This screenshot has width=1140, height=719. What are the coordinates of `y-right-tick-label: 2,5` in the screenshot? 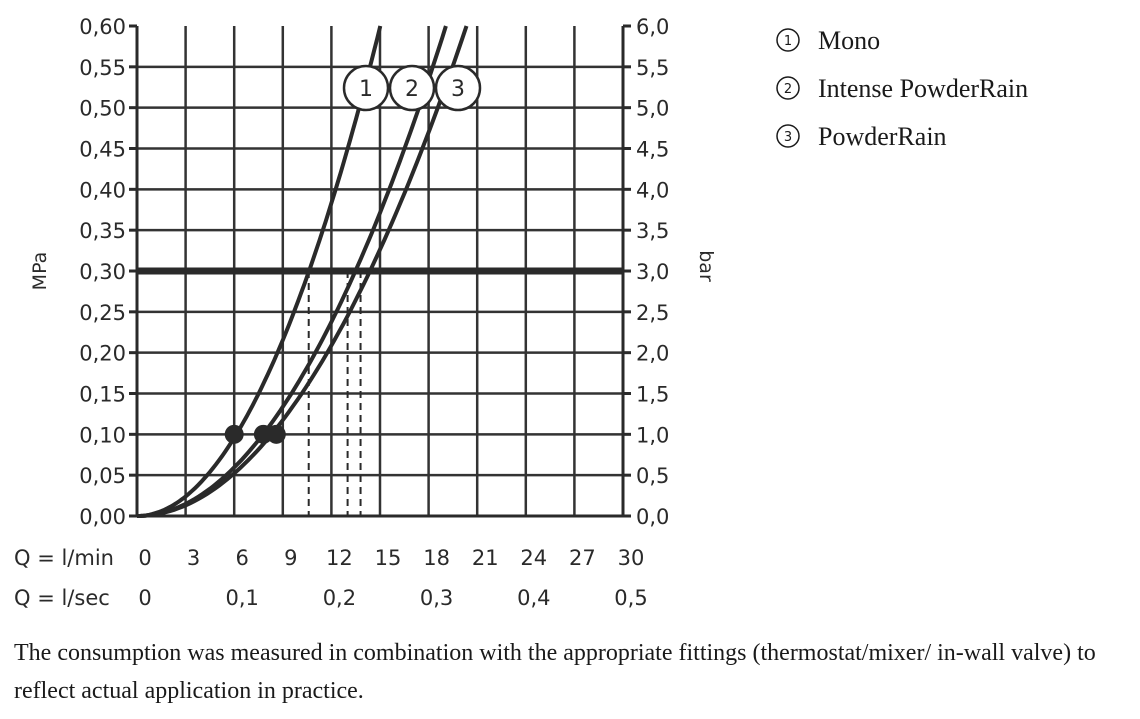 It's located at (652, 313).